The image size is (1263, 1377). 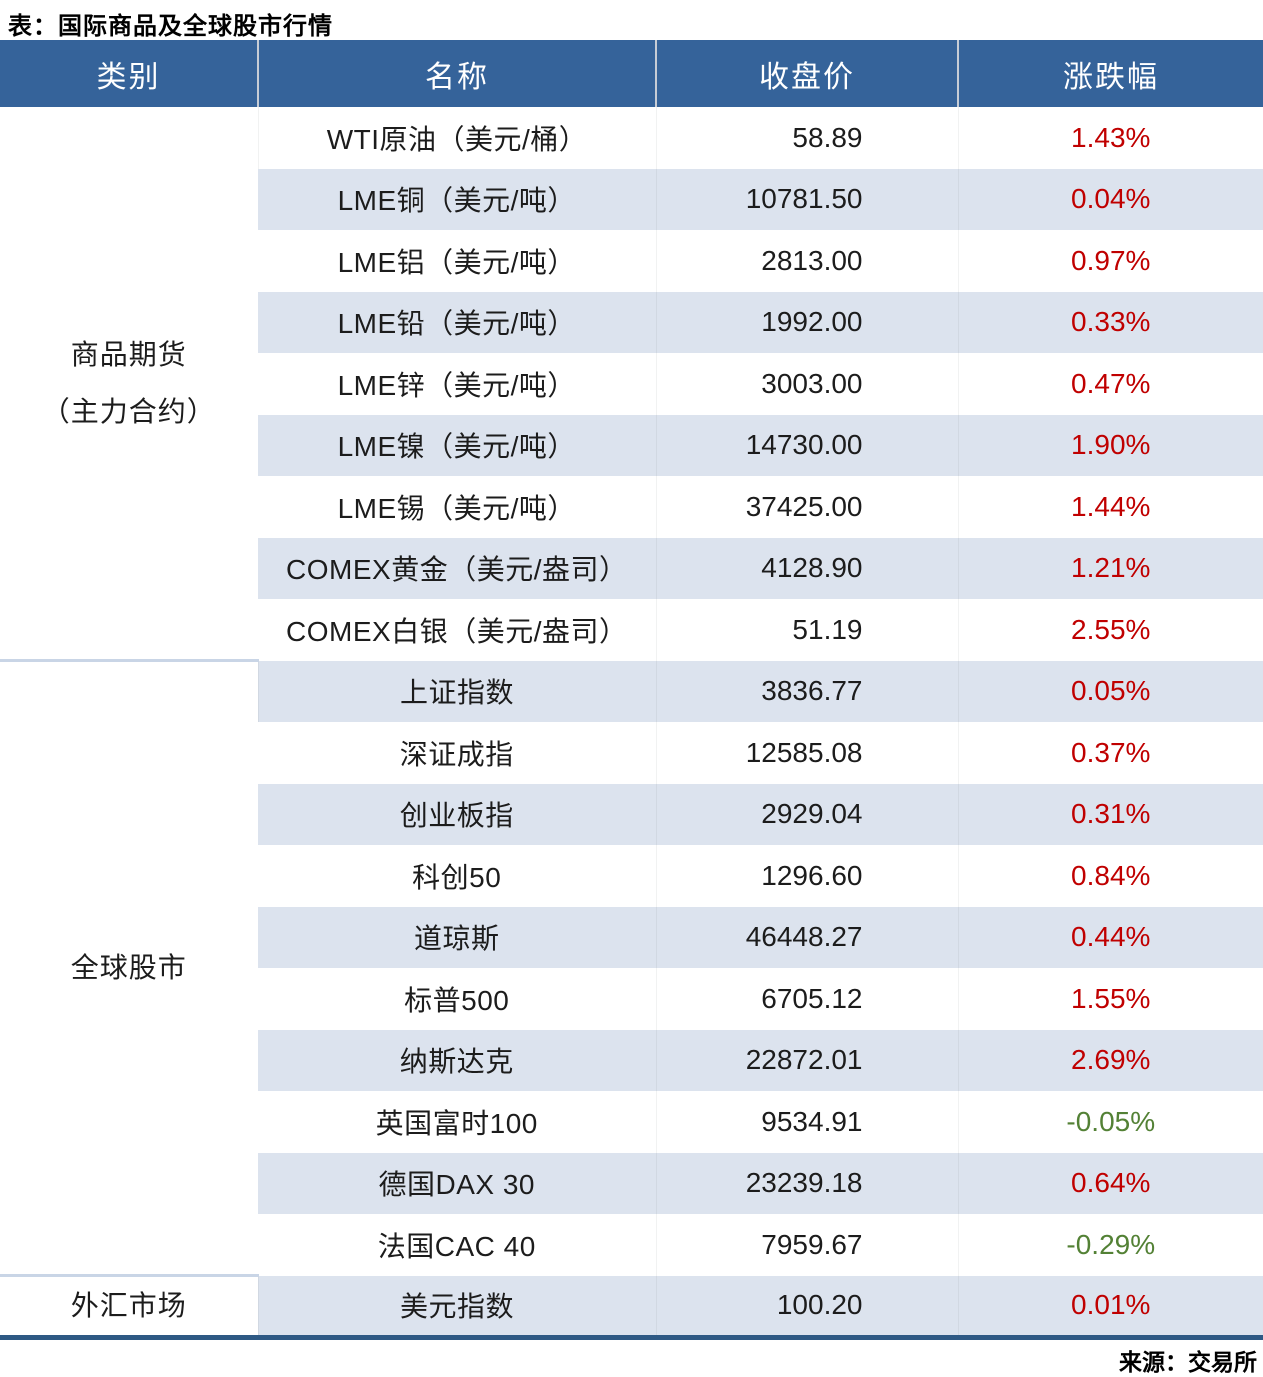 What do you see at coordinates (806, 753) in the screenshot?
I see `close-price-cell: 12585.08` at bounding box center [806, 753].